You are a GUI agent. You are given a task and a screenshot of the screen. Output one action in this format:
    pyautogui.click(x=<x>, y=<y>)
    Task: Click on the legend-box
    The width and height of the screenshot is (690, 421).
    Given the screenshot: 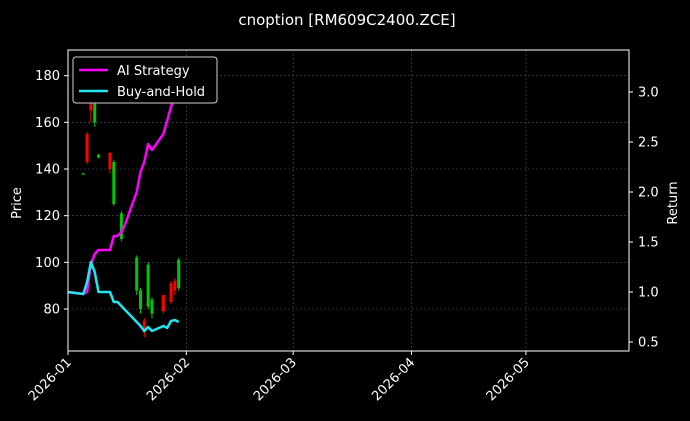 What is the action you would take?
    pyautogui.click(x=145, y=80)
    